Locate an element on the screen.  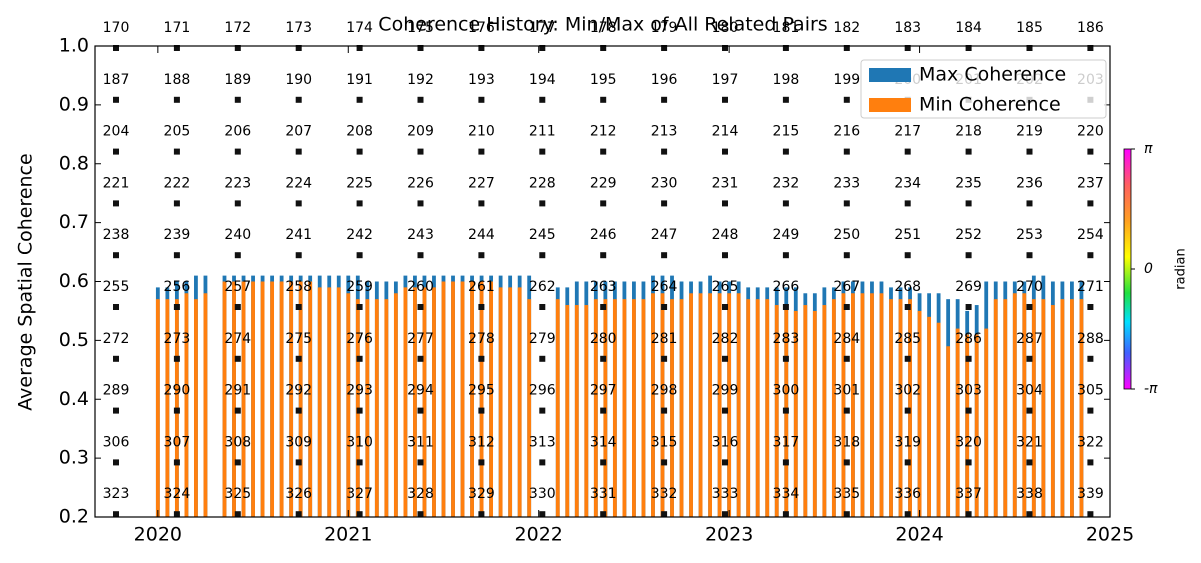
tile-label: 215 is located at coordinates (786, 132).